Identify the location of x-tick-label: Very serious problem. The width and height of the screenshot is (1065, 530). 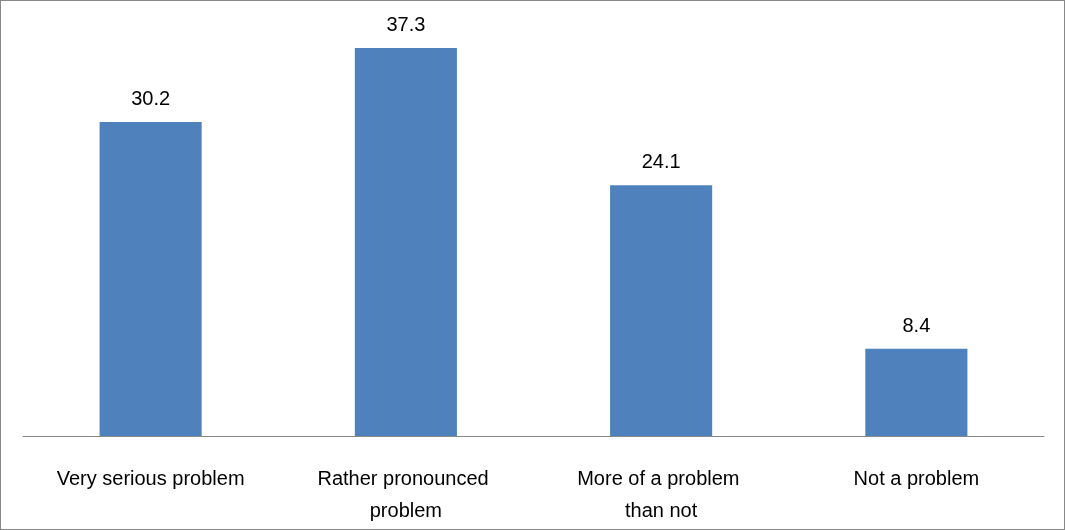
(150, 478).